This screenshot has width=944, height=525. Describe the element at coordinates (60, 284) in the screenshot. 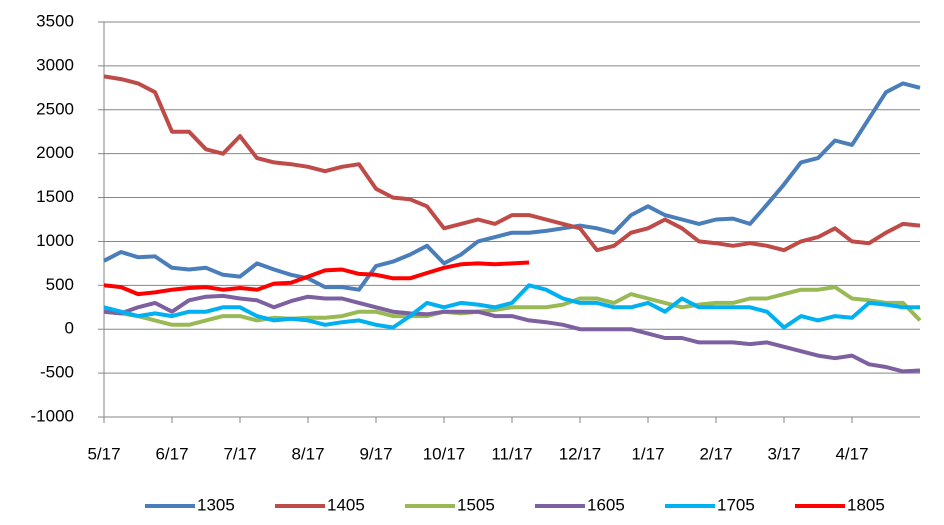

I see `y-tick-label: 500` at that location.